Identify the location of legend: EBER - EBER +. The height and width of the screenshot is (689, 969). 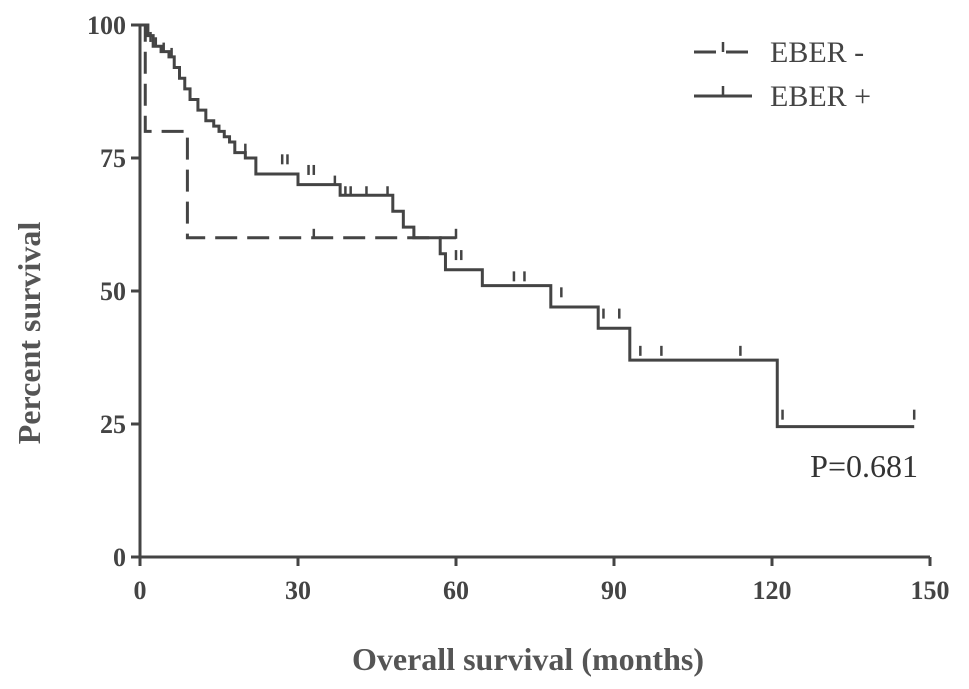
(782, 74).